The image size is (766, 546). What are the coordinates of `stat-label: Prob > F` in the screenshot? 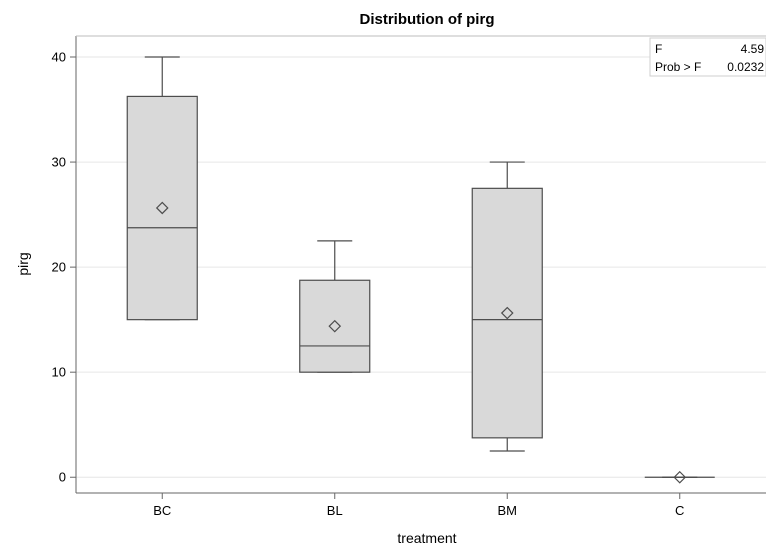 It's located at (678, 67).